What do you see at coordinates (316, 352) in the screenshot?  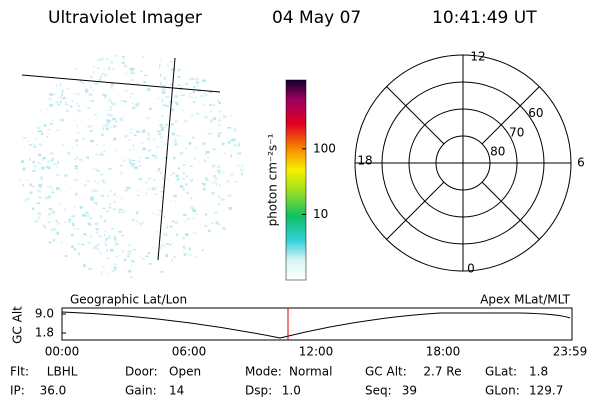 I see `x-tick-label: 12:00` at bounding box center [316, 352].